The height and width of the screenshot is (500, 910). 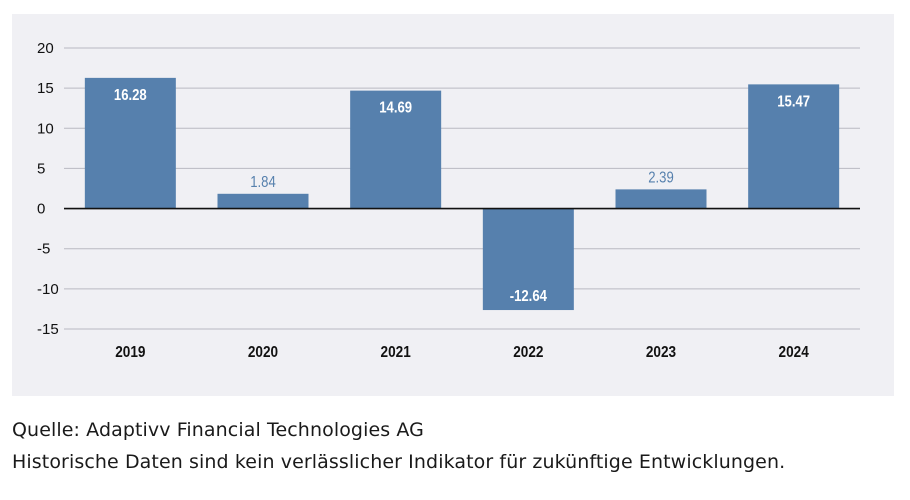 I want to click on y-tick-label: -10, so click(x=48, y=289).